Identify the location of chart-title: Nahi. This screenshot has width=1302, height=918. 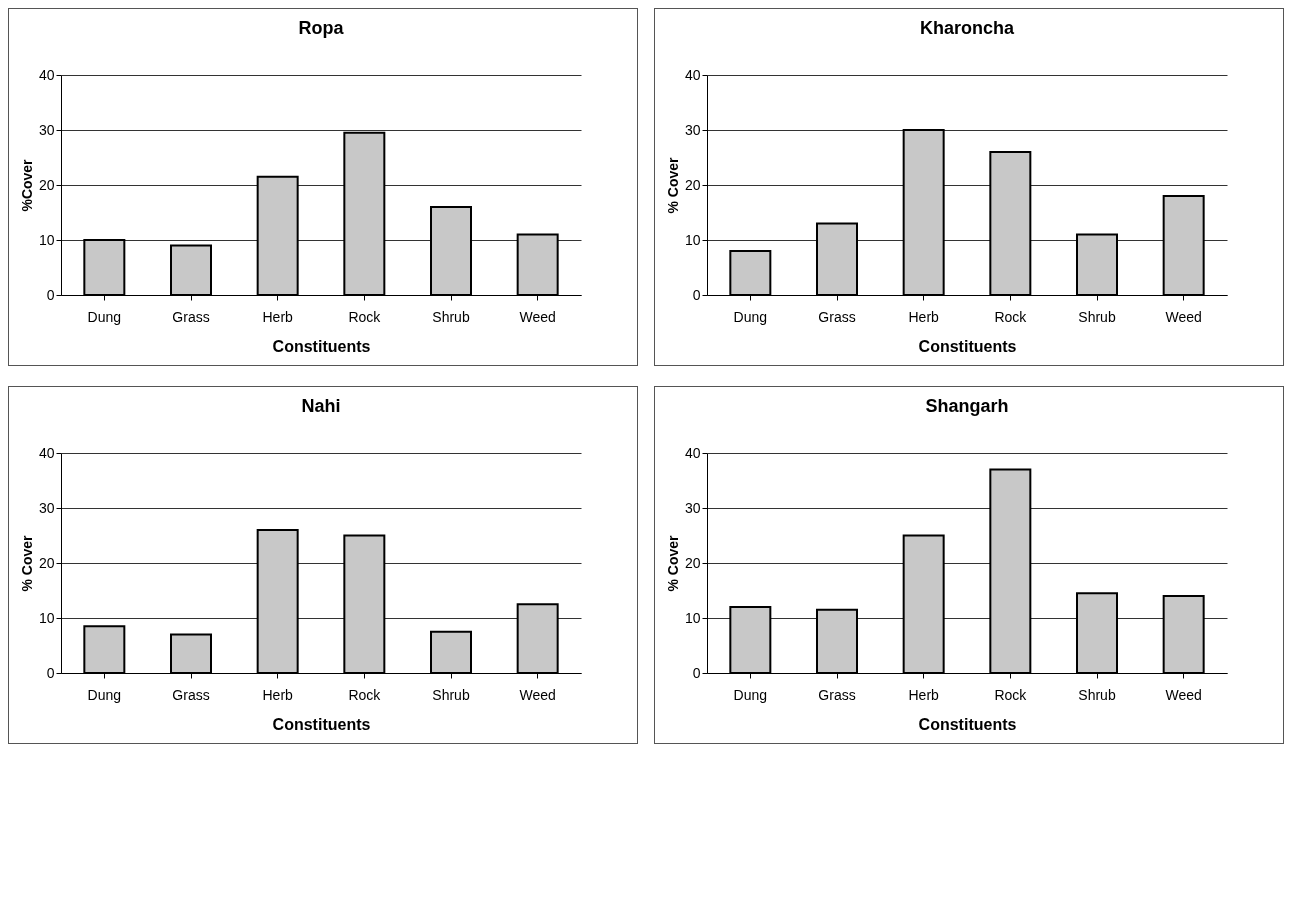
(321, 406).